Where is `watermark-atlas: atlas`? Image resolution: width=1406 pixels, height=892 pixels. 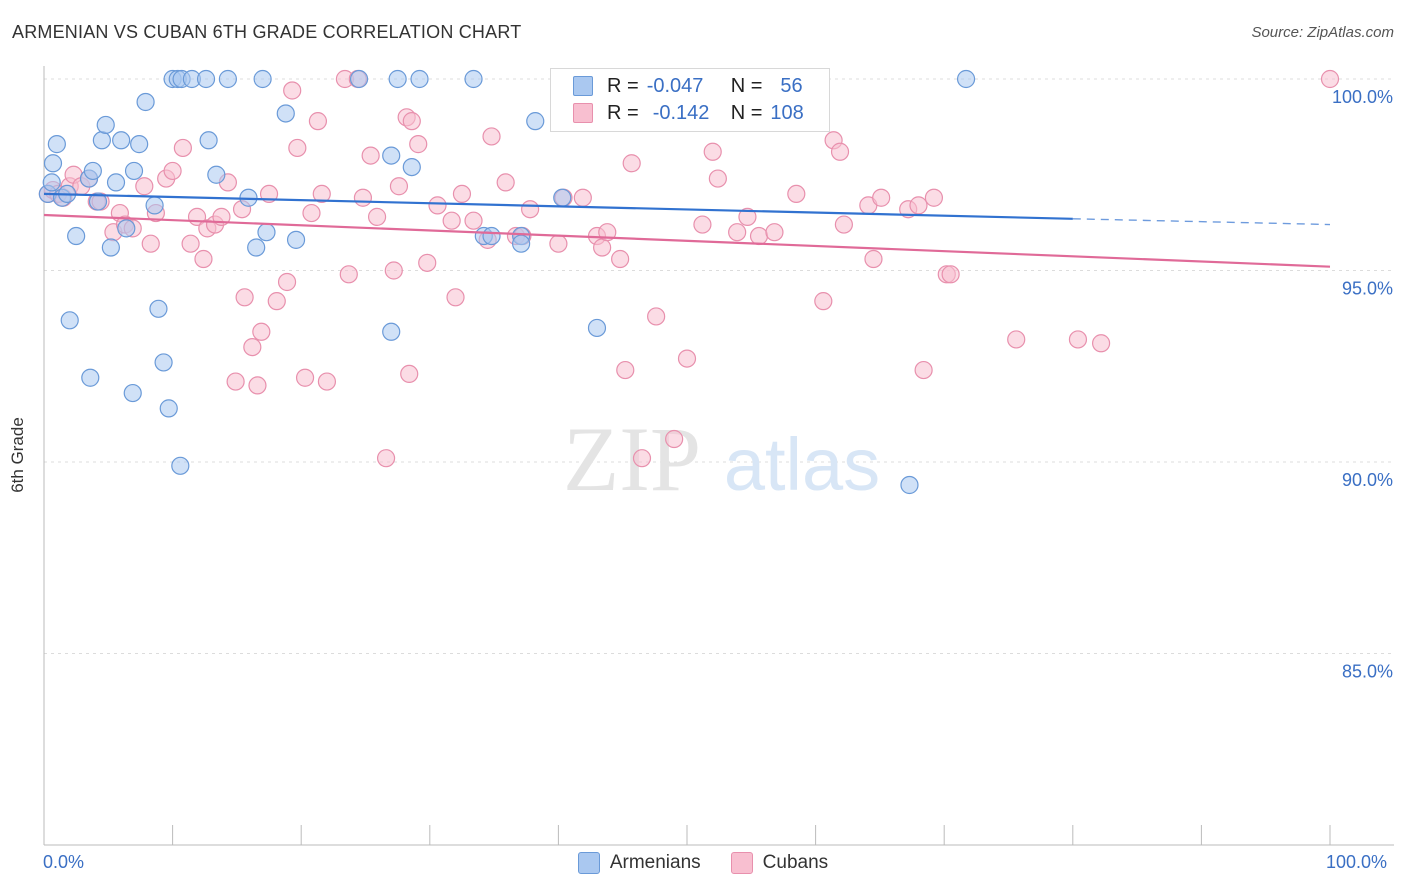
watermark-atlas: atlas is located at coordinates (802, 464).